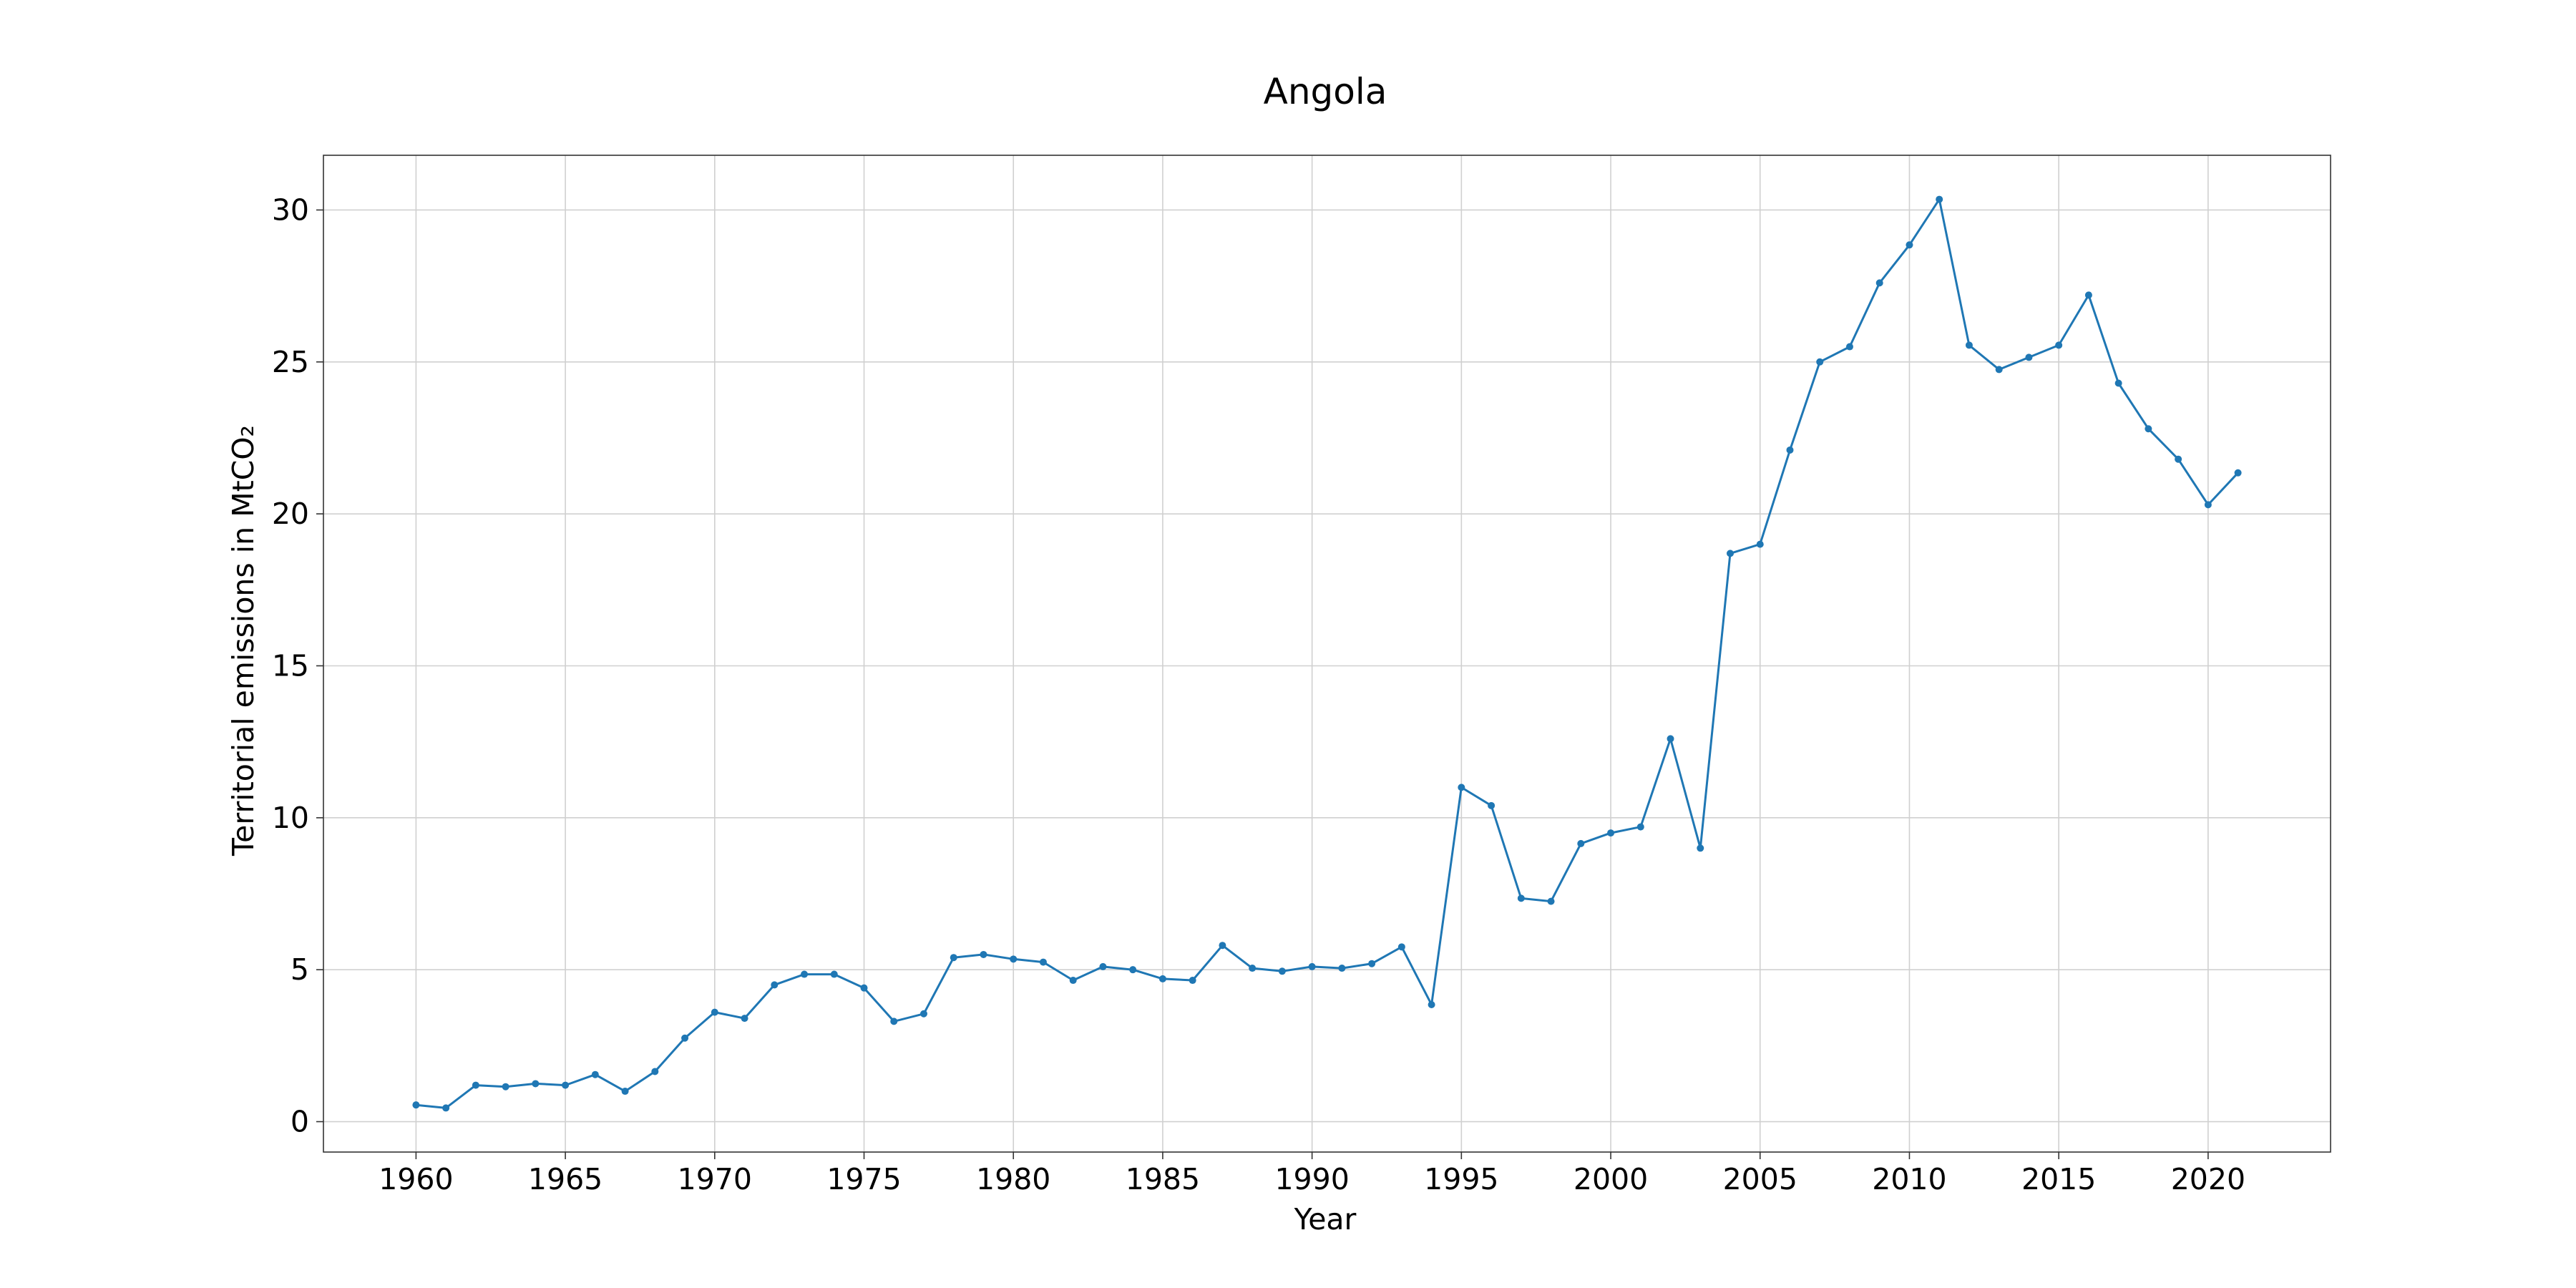  I want to click on y-tick-label: 15, so click(290, 665).